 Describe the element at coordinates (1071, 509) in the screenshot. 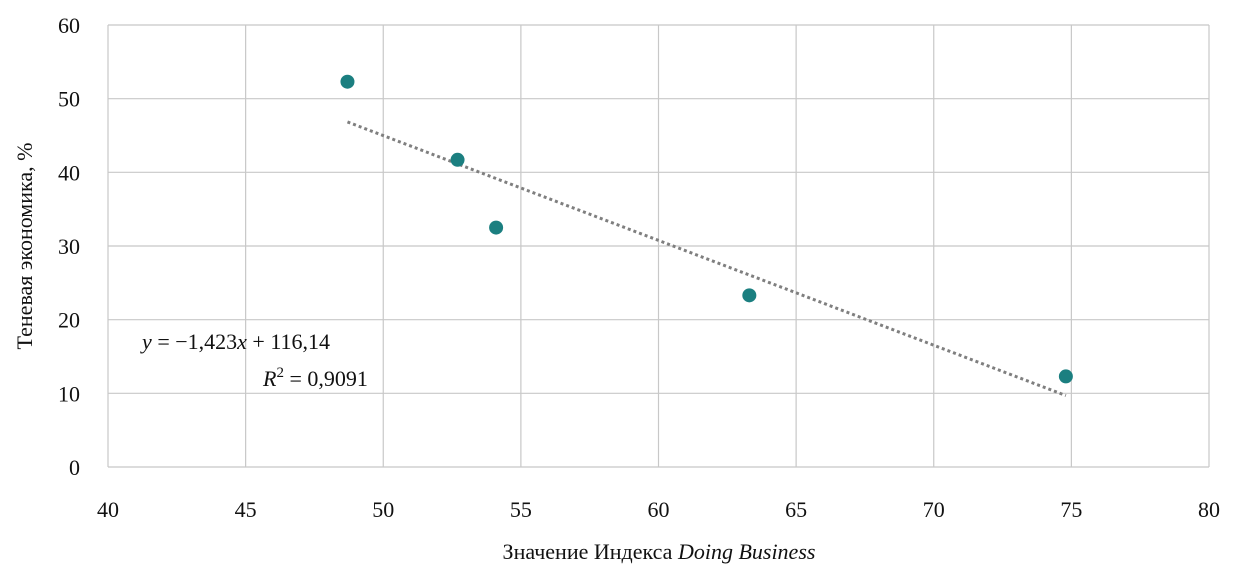

I see `x-tick-label: 75` at that location.